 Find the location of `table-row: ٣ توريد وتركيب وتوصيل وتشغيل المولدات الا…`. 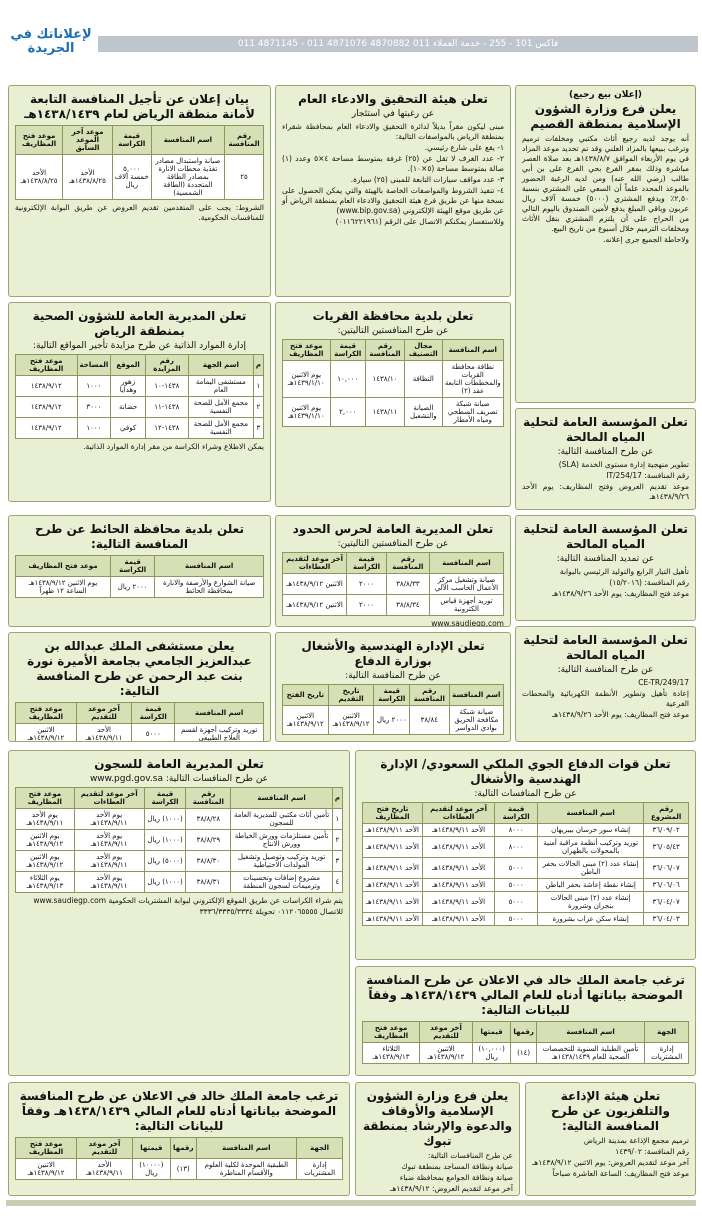

table-row: ٣ توريد وتركيب وتوصيل وتشغيل المولدات الا… is located at coordinates (179, 861).